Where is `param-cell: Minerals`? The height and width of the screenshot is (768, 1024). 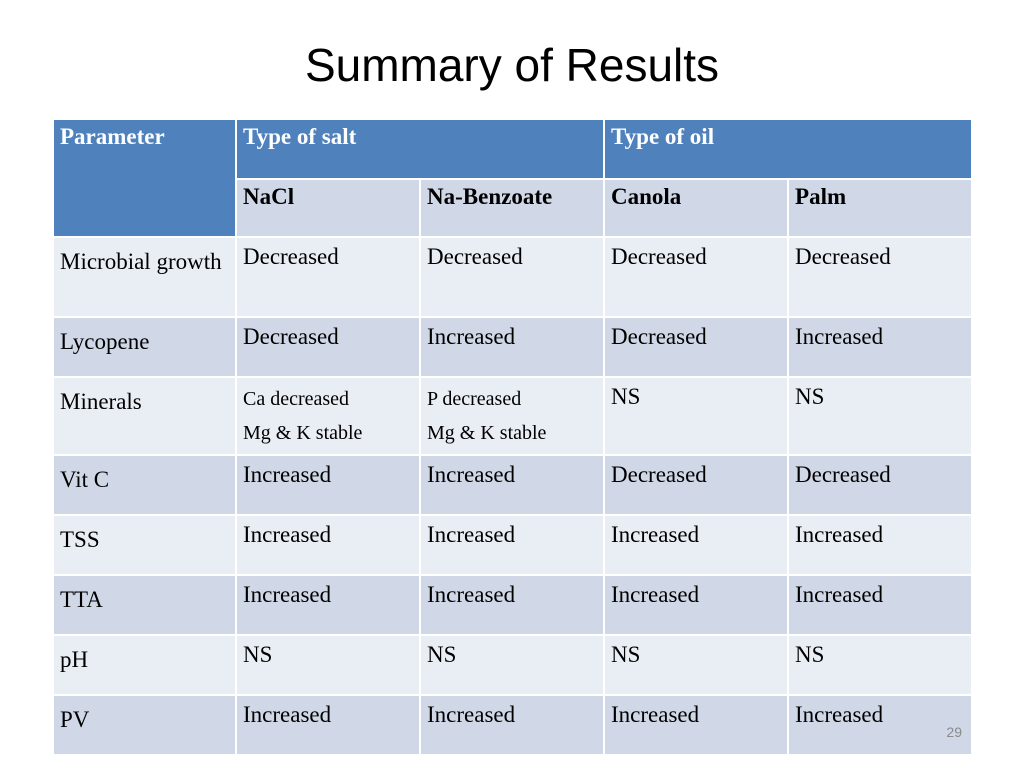
param-cell: Minerals is located at coordinates (144, 416).